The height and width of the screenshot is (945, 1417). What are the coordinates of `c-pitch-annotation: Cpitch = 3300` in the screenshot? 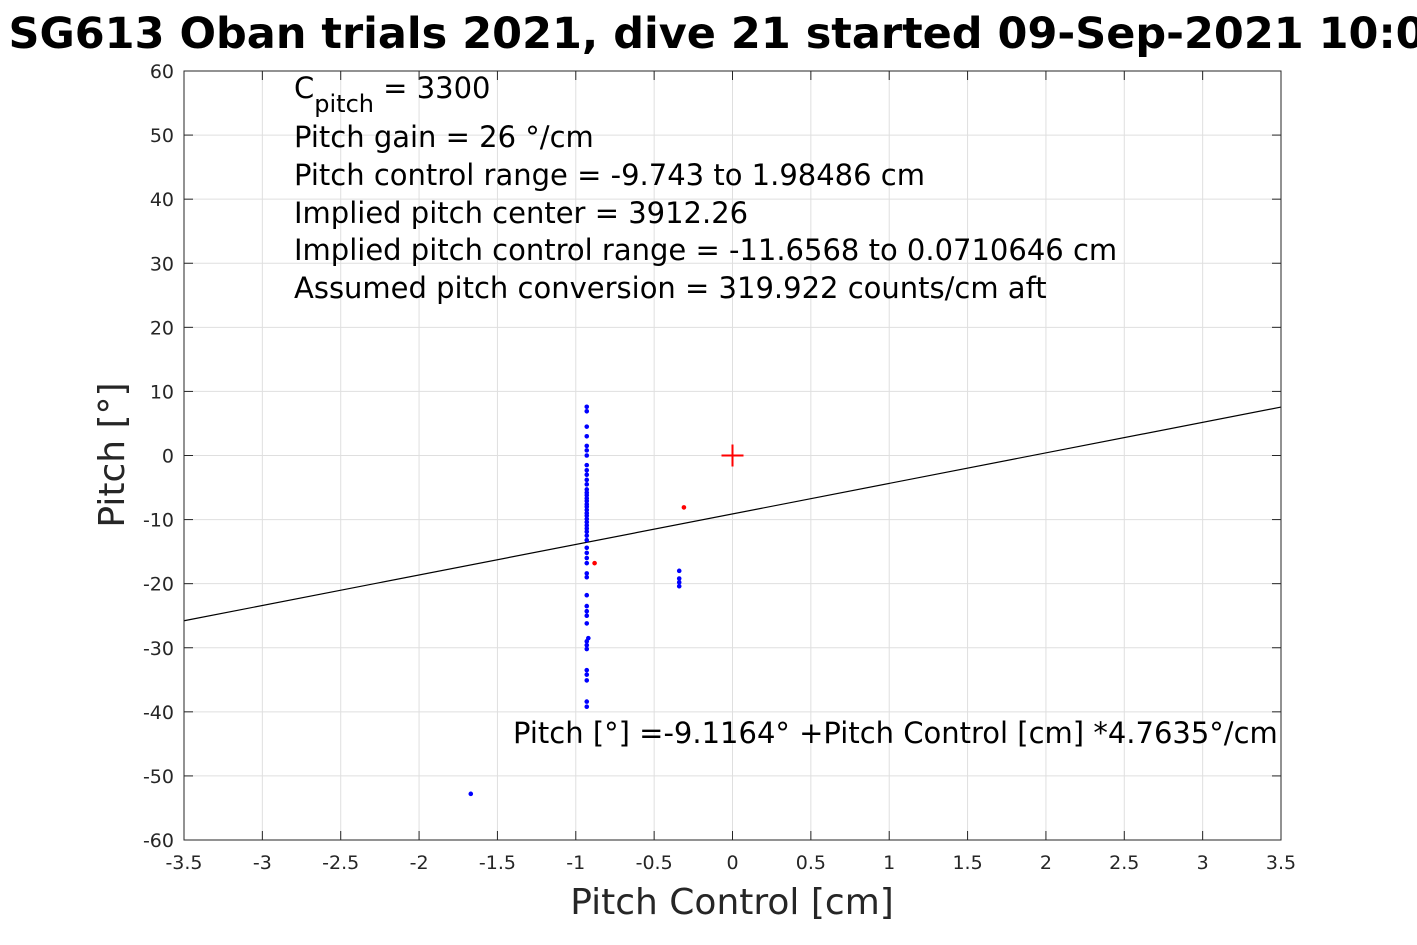 It's located at (392, 94).